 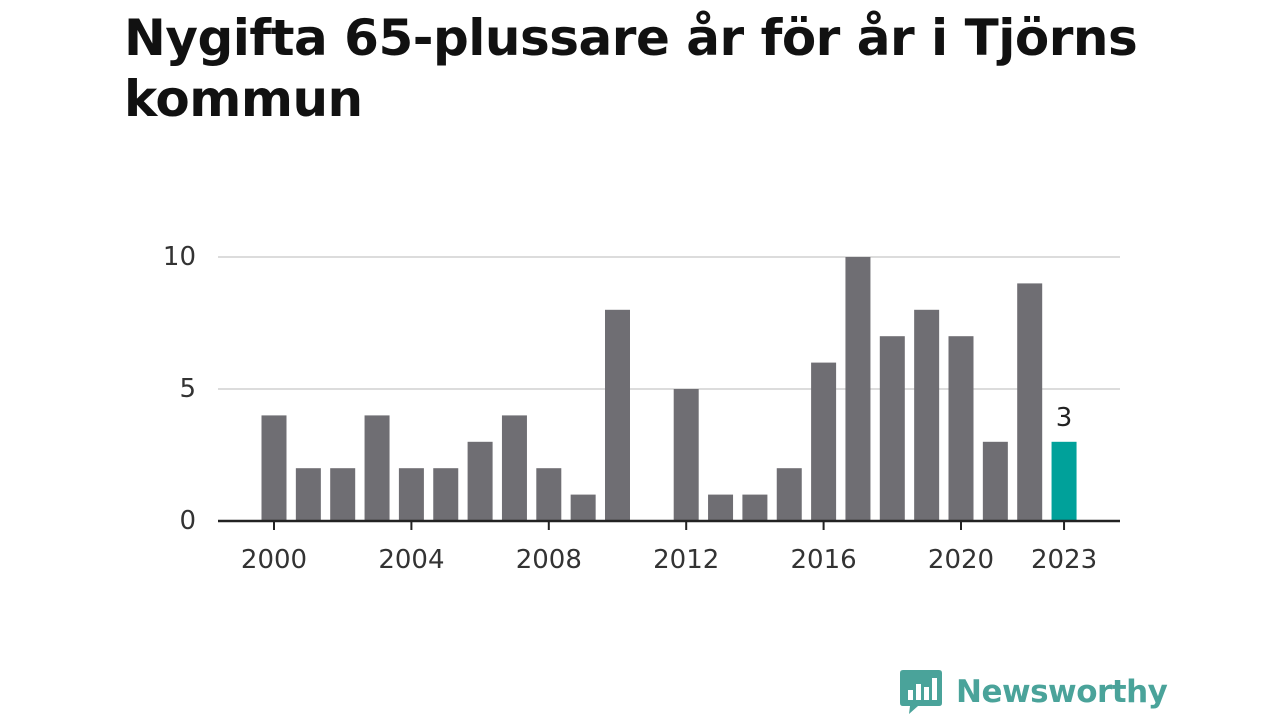 I want to click on bar-2012, so click(x=686, y=455).